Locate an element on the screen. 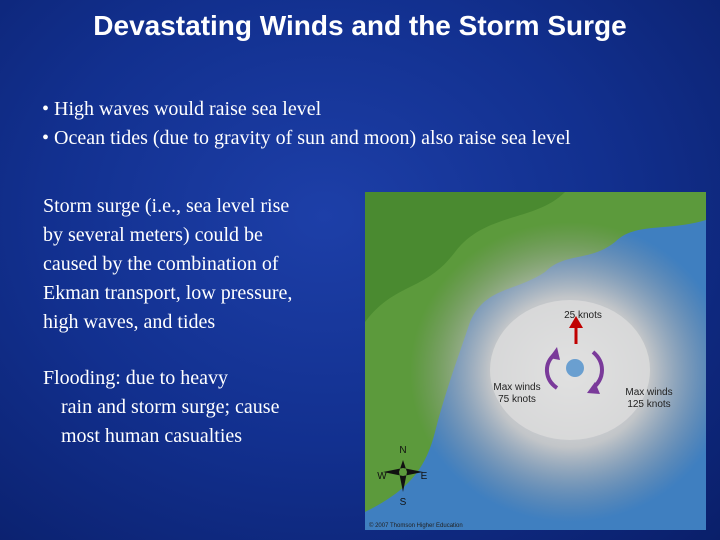 This screenshot has width=720, height=540. line: rain and storm surge; cause is located at coordinates (170, 407).